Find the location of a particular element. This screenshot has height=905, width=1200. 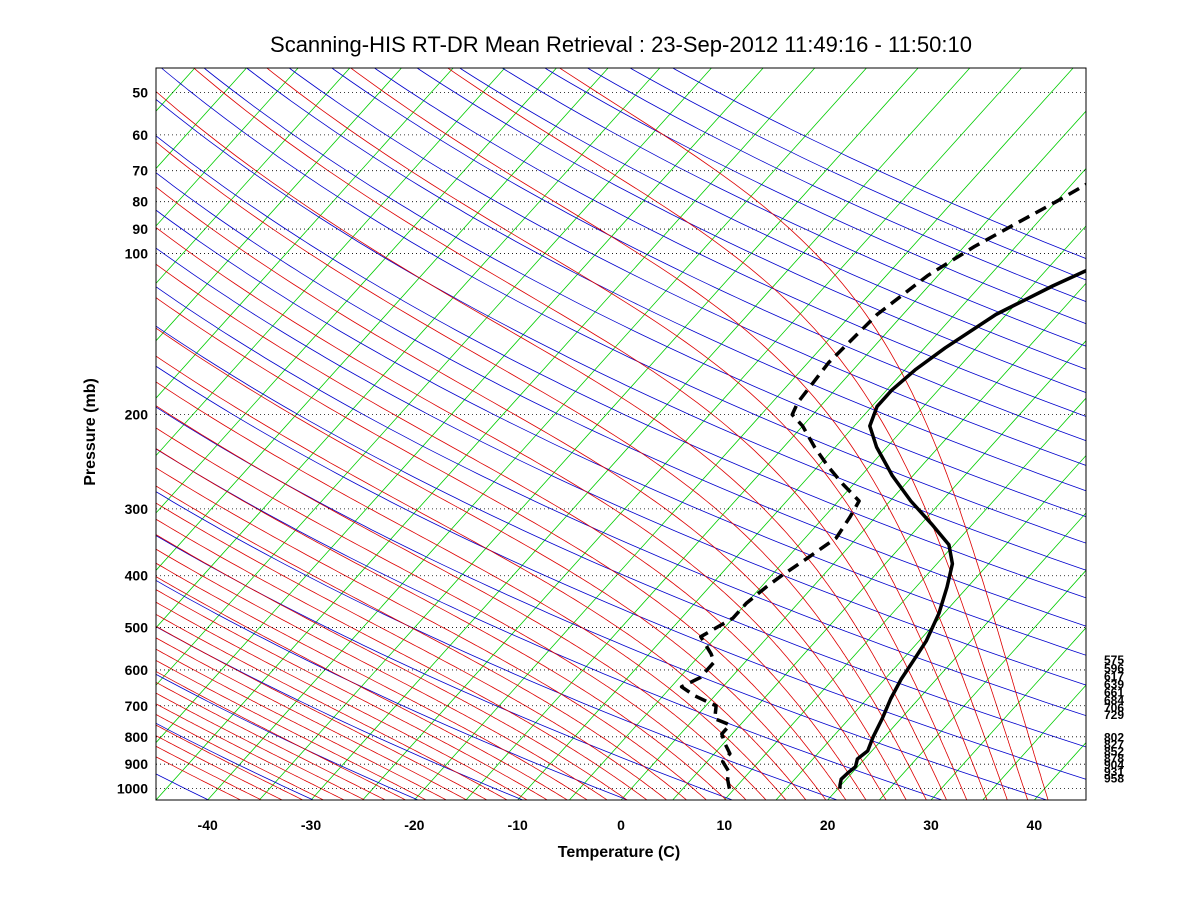

y-tick-label: 90 is located at coordinates (140, 229).